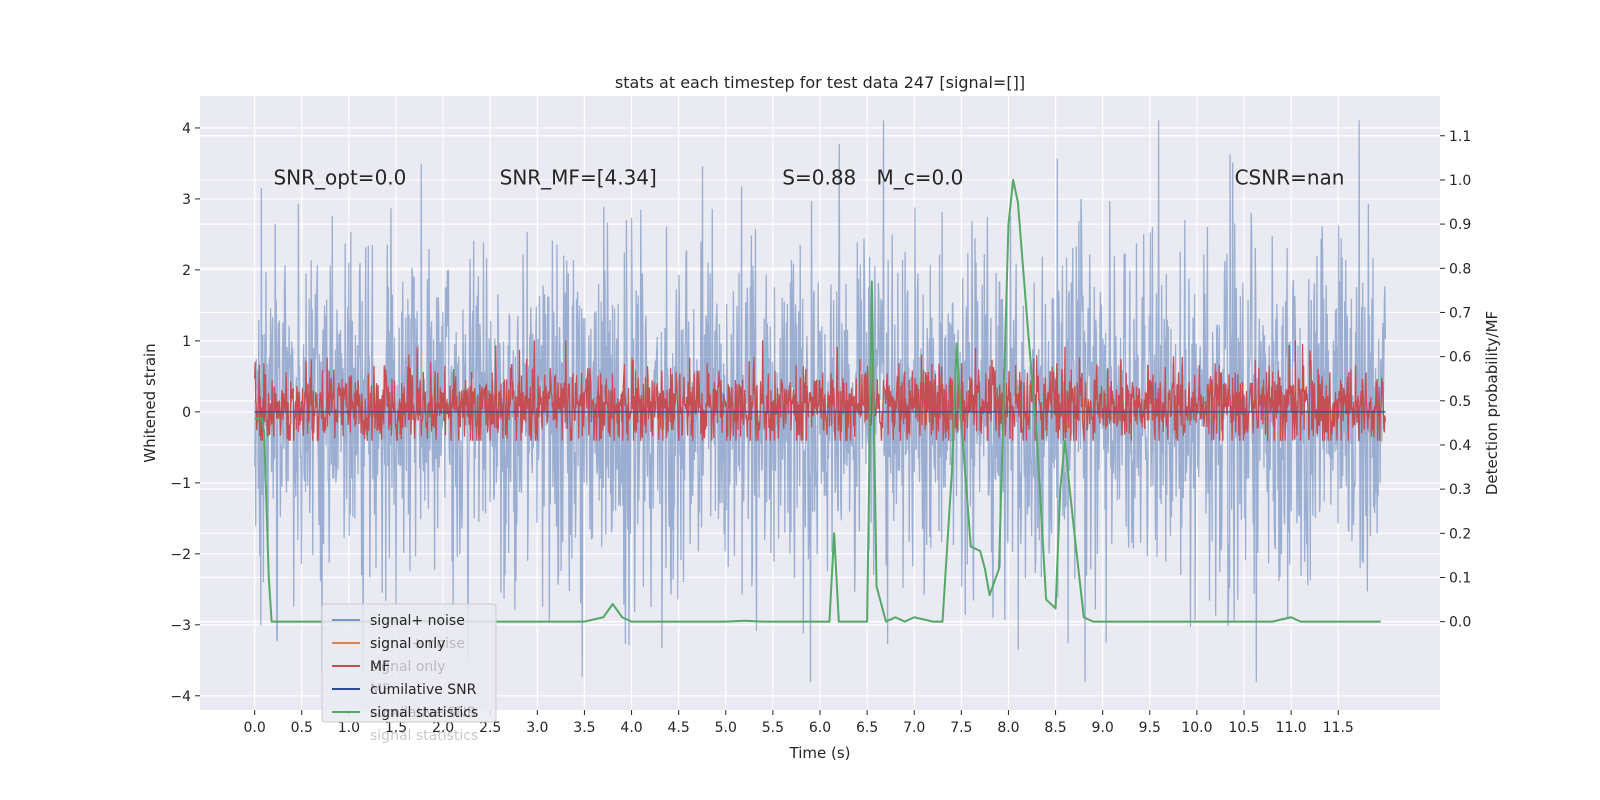 The image size is (1600, 800). I want to click on x-tick-label: 4.0, so click(631, 728).